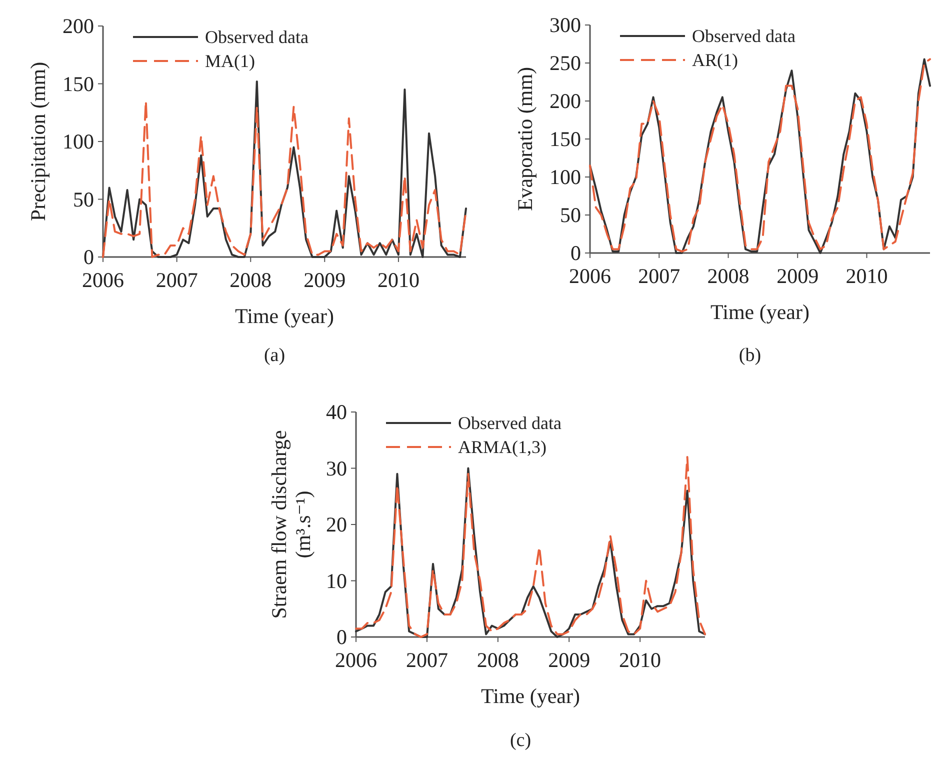 The image size is (941, 761). What do you see at coordinates (230, 61) in the screenshot?
I see `legend-label: MA(1)` at bounding box center [230, 61].